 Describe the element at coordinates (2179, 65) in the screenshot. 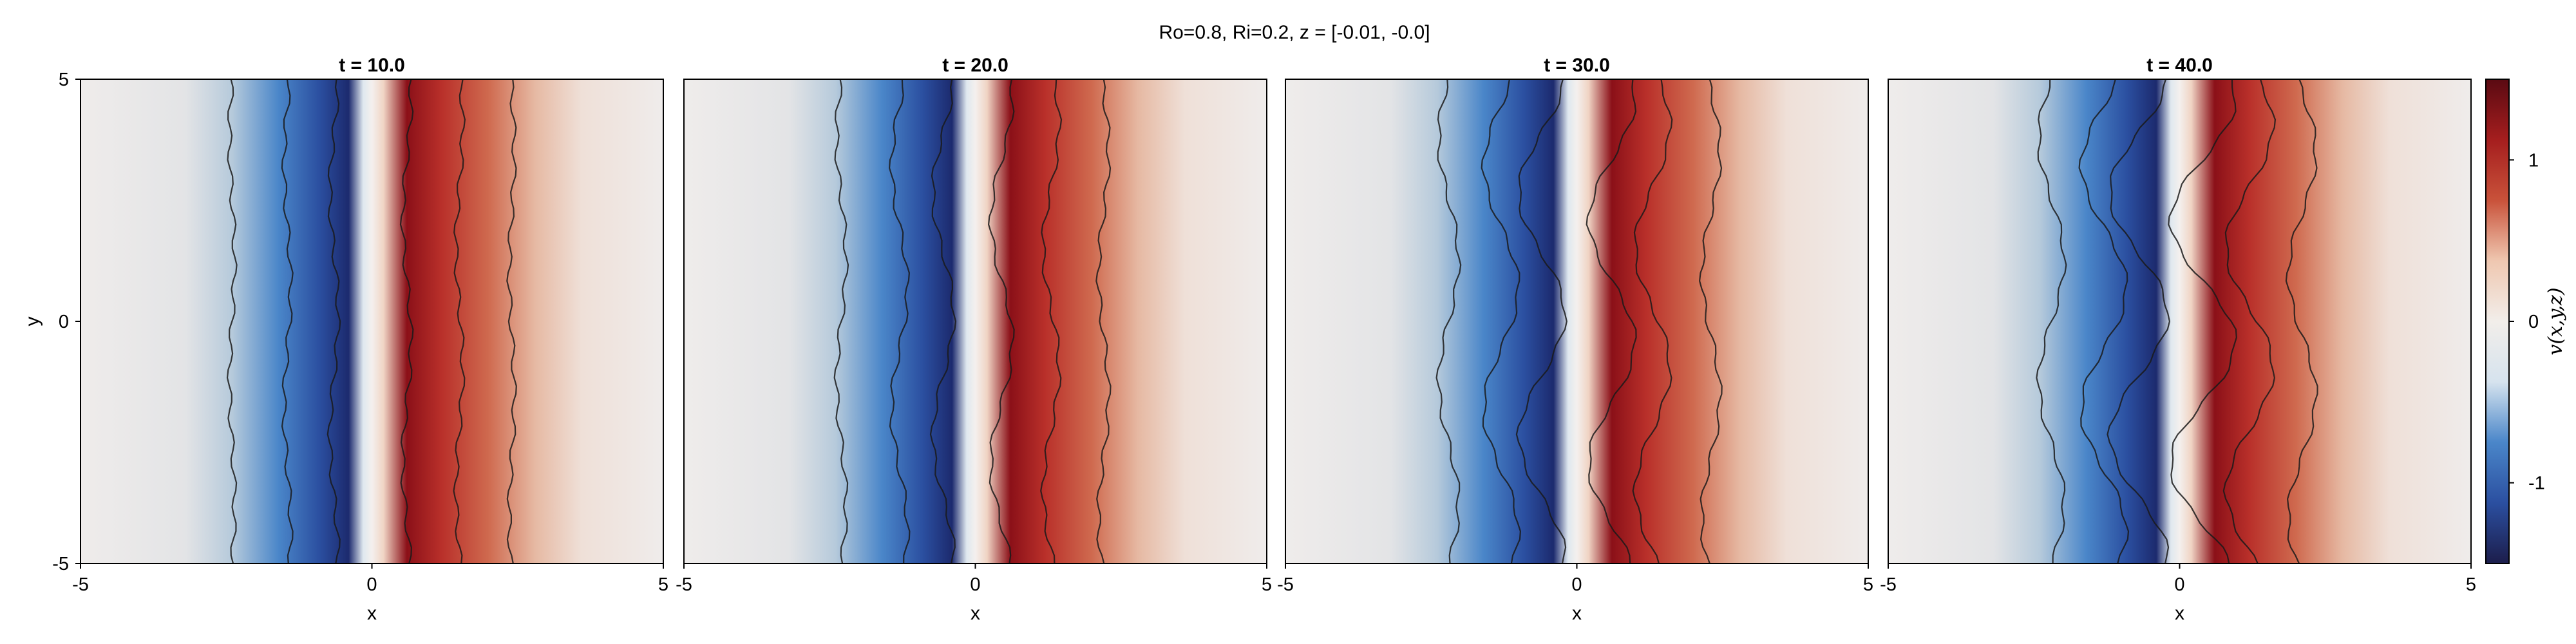

I see `panel-title: t = 40.0` at that location.